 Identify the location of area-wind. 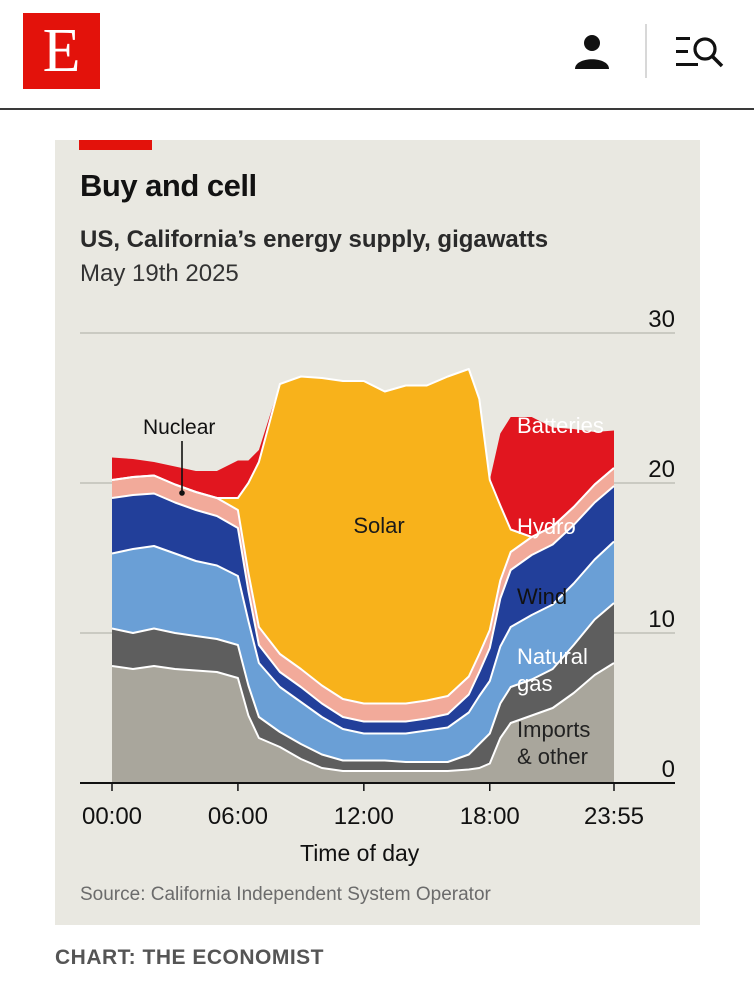
(363, 651).